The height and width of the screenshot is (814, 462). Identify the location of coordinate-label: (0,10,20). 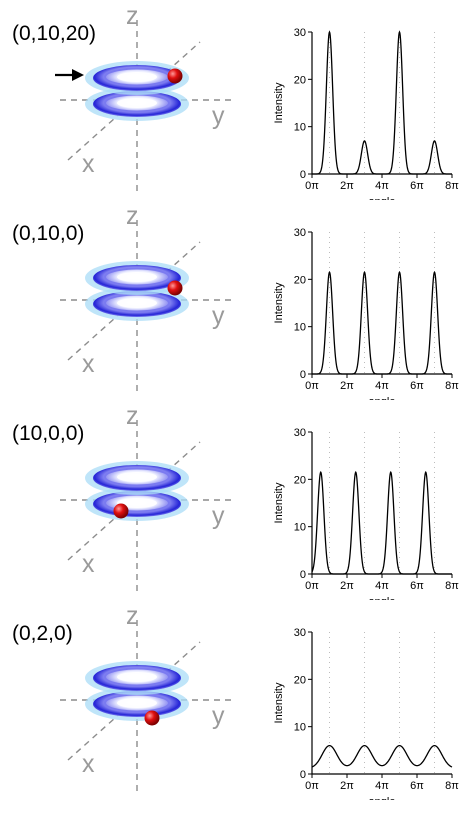
(54, 33).